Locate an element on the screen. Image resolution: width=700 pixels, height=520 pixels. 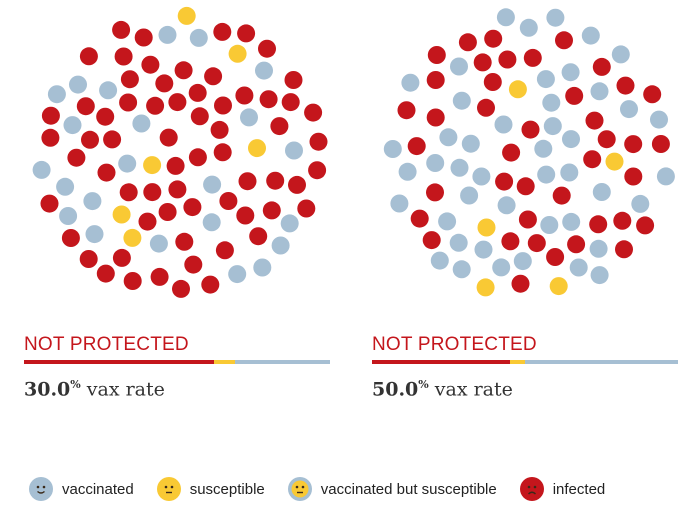
vaccinated-face-icon is located at coordinates (41, 489).